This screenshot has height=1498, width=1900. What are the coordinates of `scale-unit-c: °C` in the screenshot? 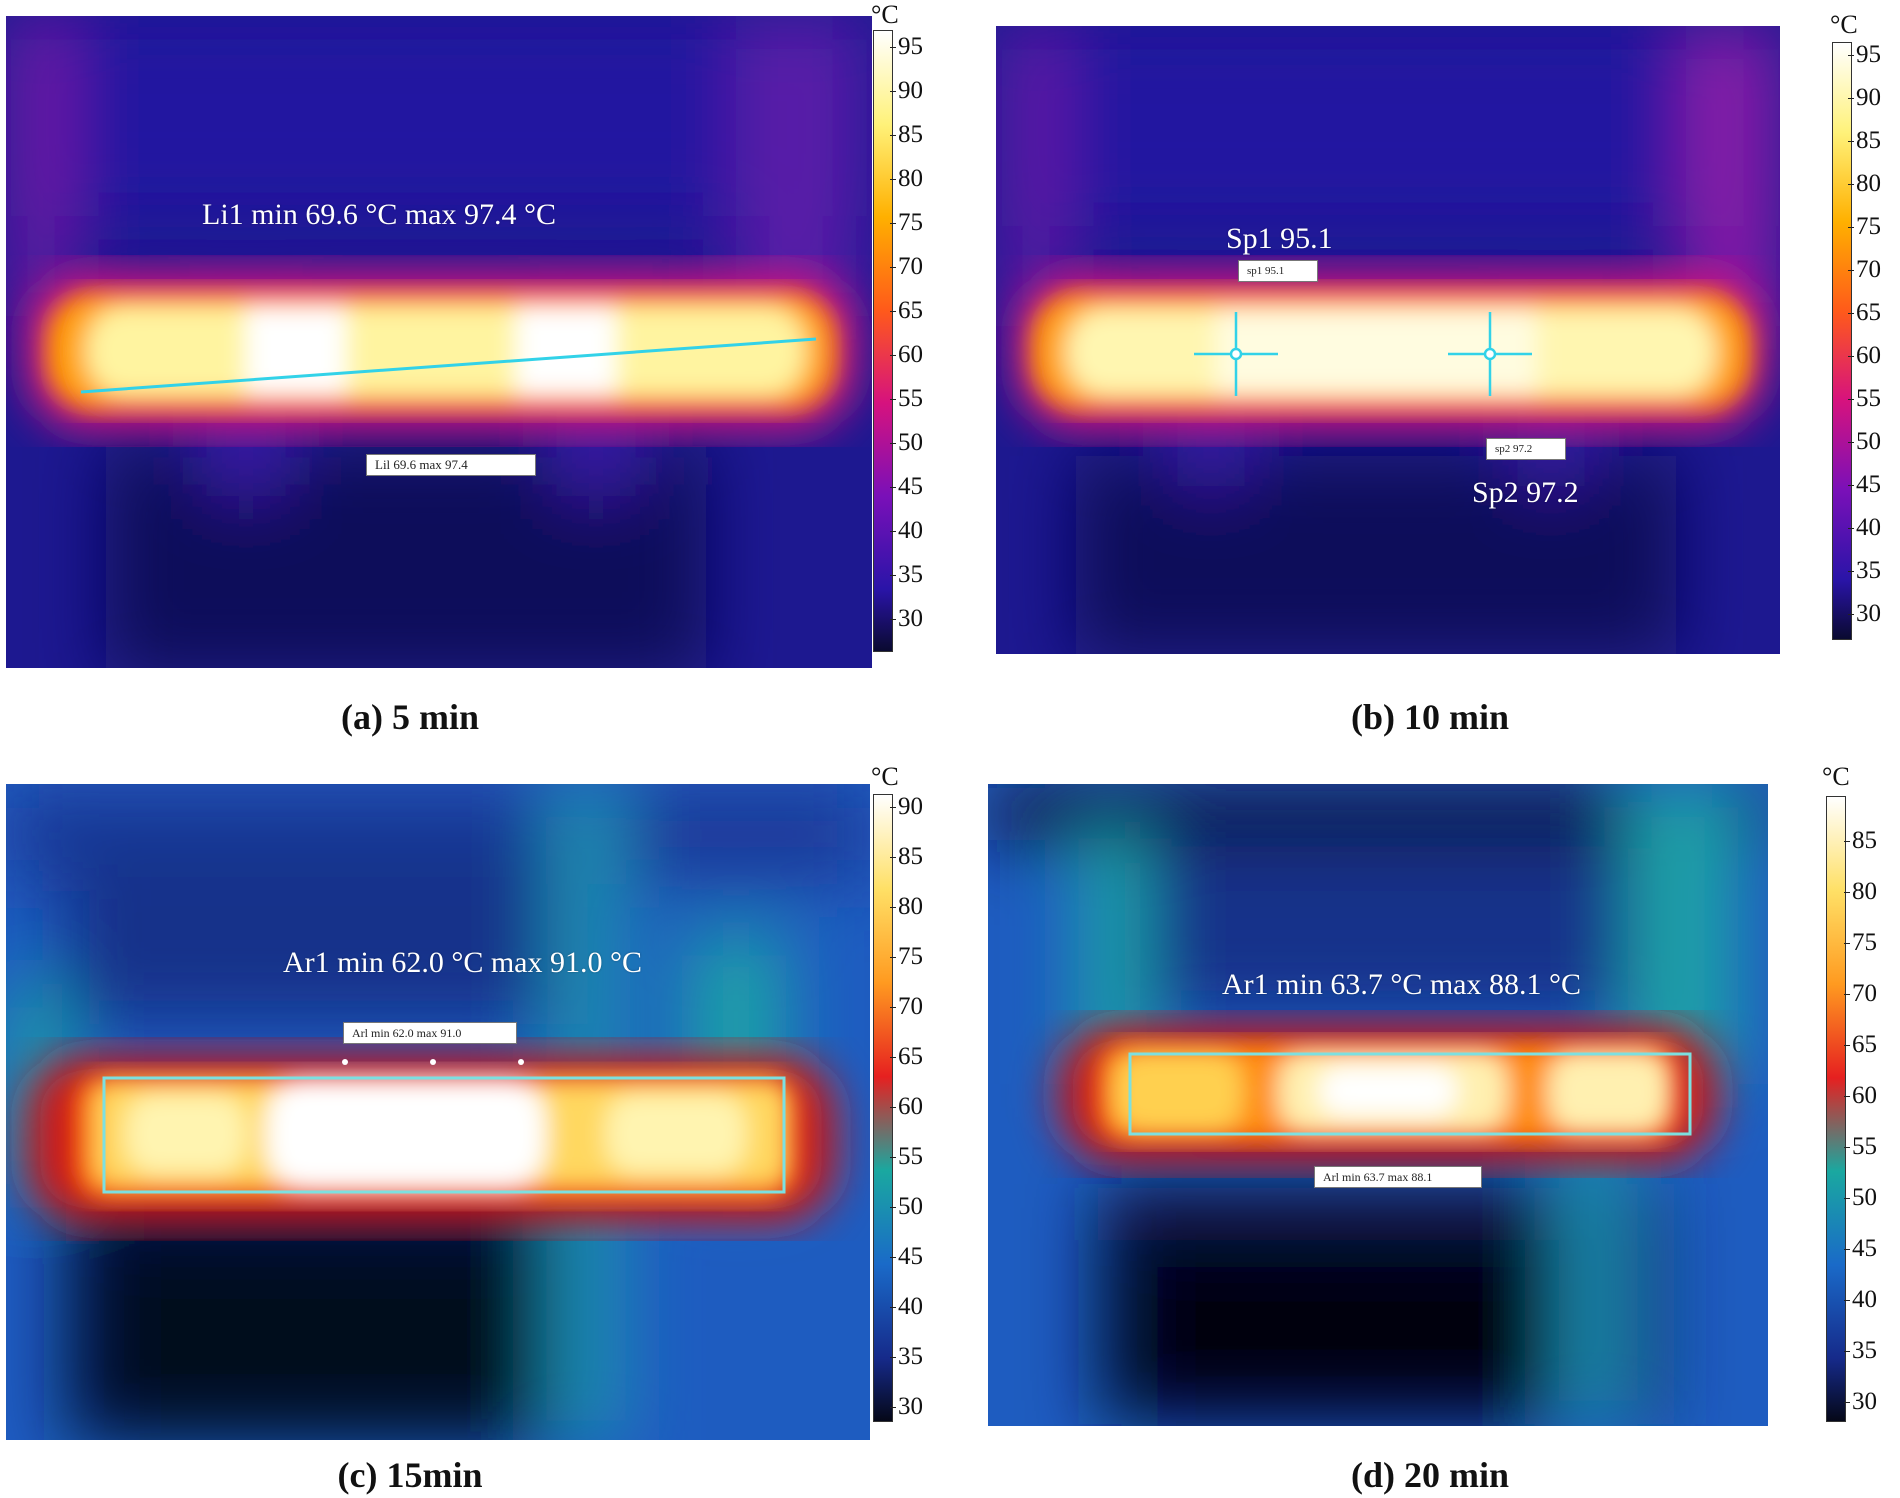 It's located at (885, 776).